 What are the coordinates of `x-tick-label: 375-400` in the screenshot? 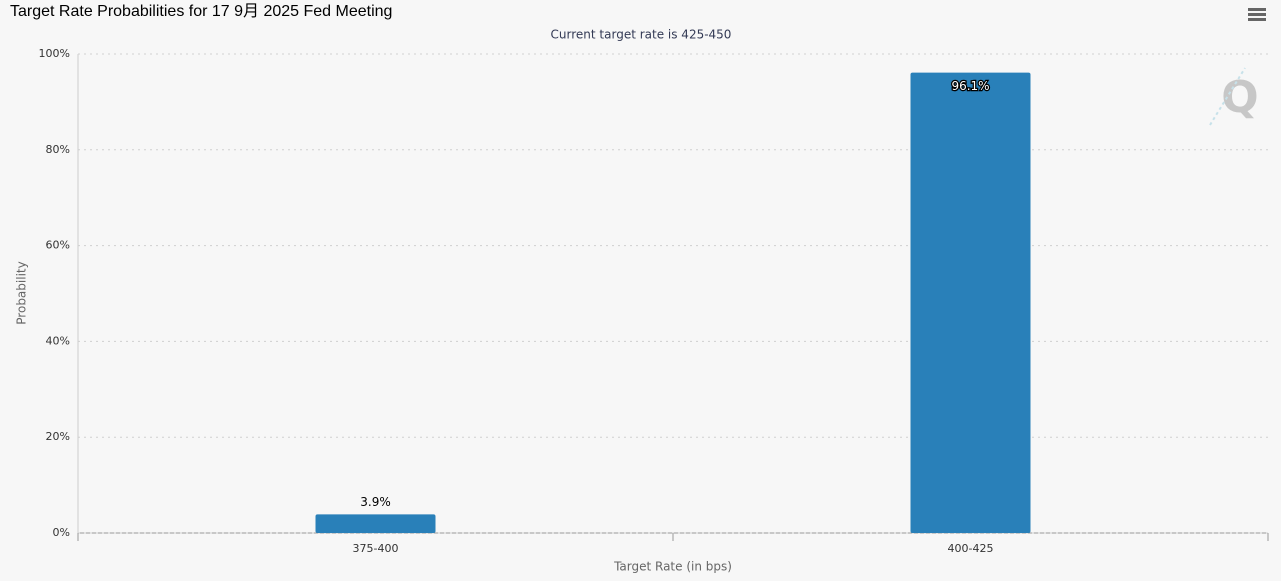 It's located at (376, 548).